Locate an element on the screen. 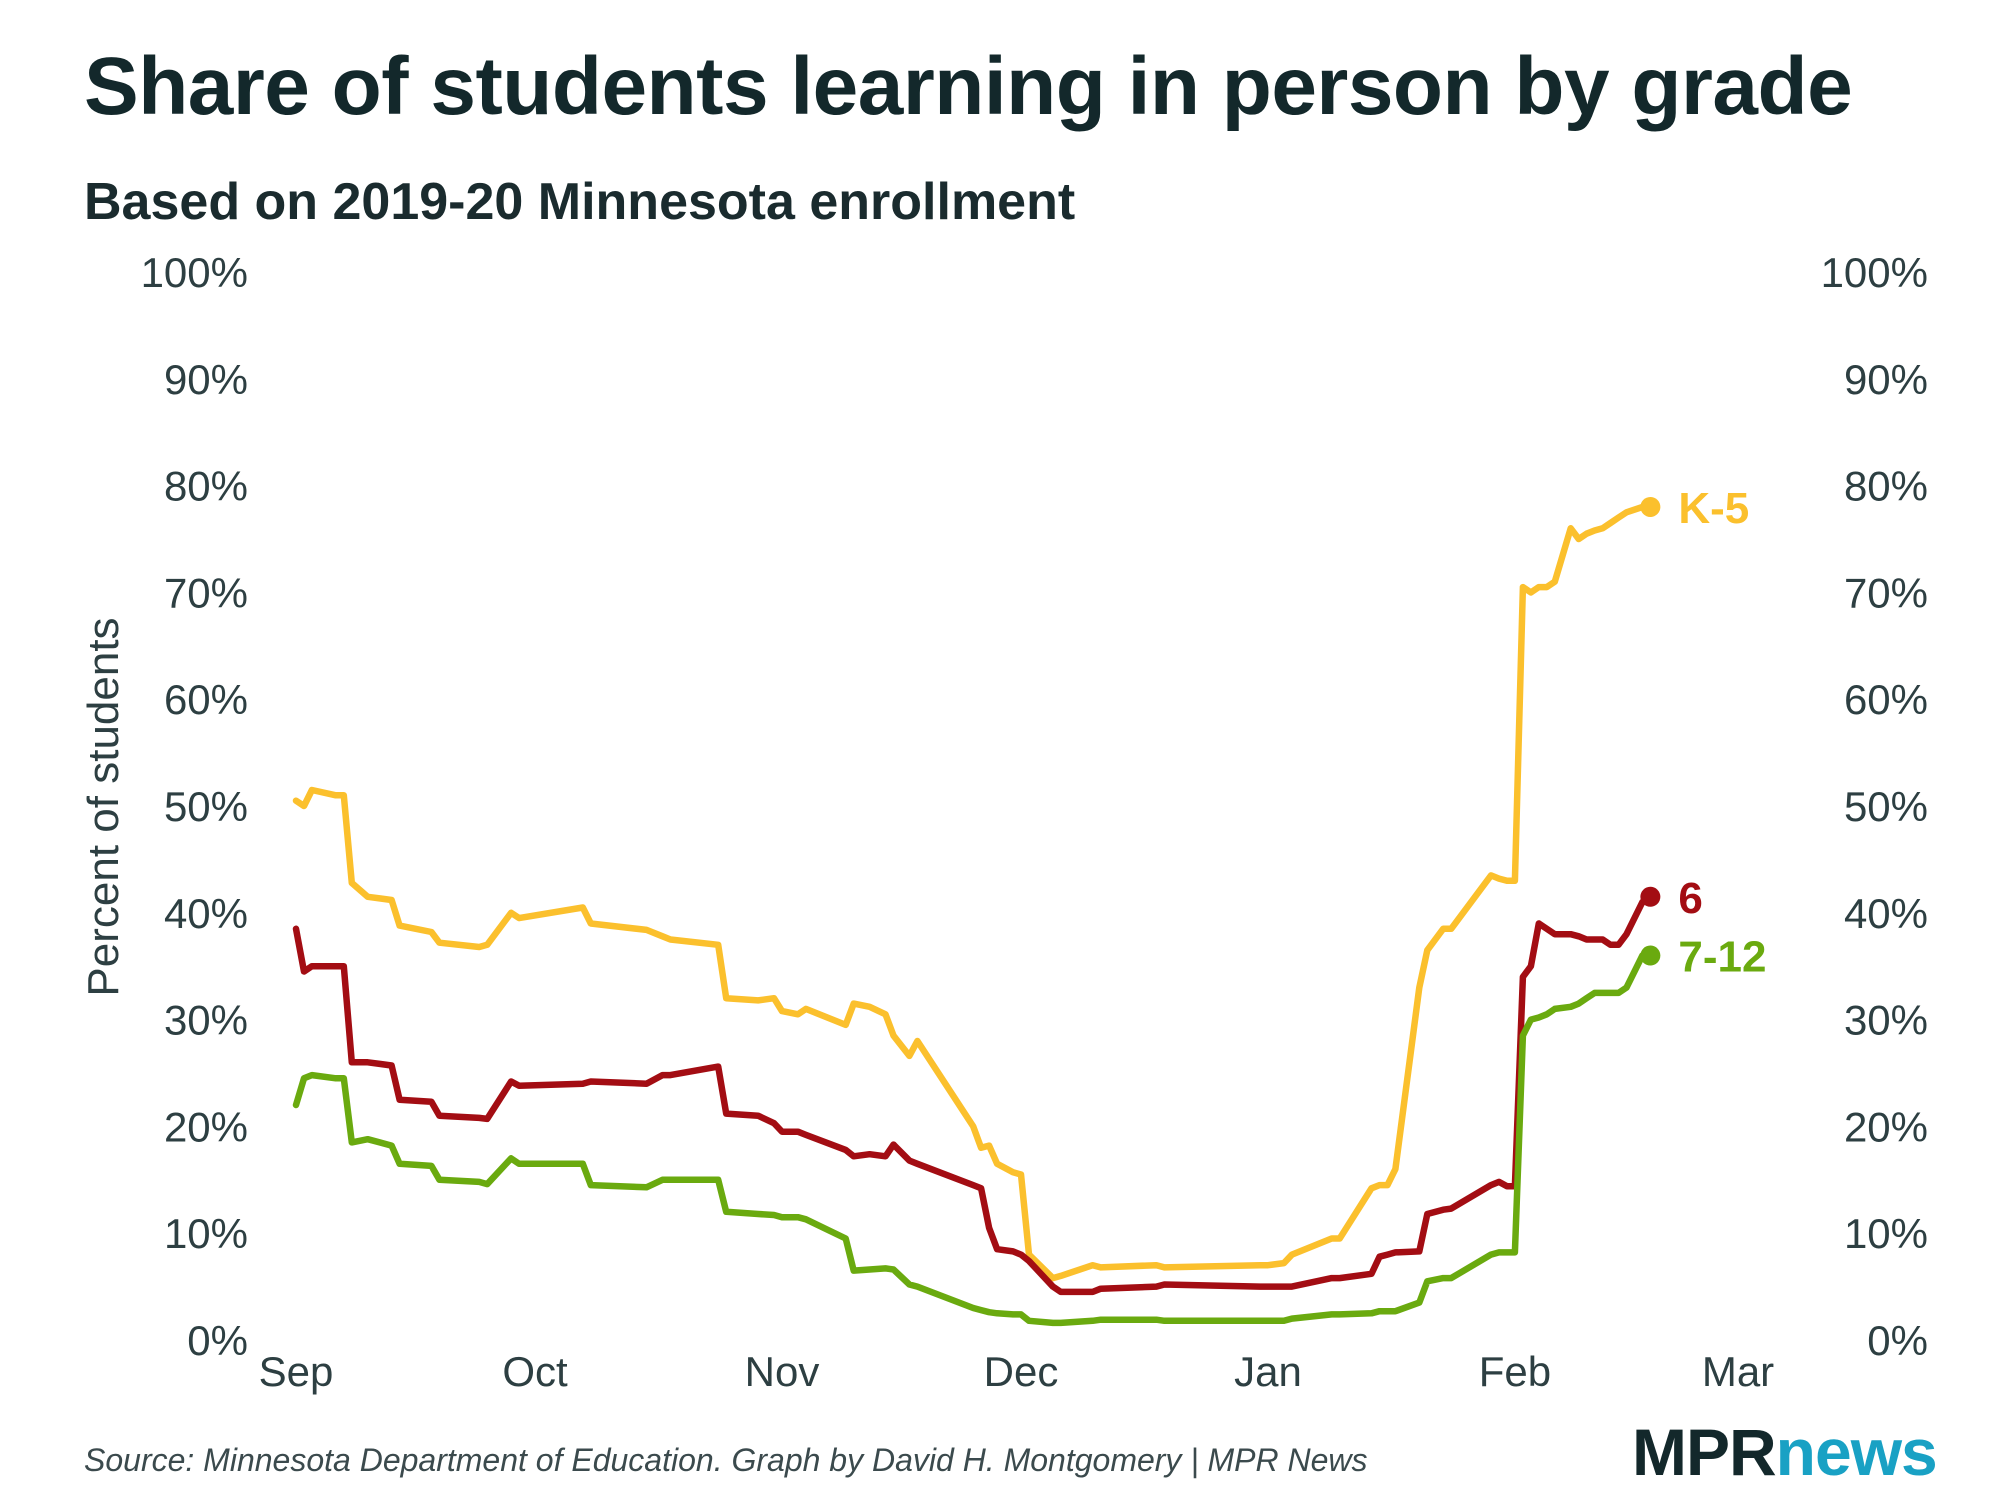  y-tick-label-right: 40% is located at coordinates (1886, 913).